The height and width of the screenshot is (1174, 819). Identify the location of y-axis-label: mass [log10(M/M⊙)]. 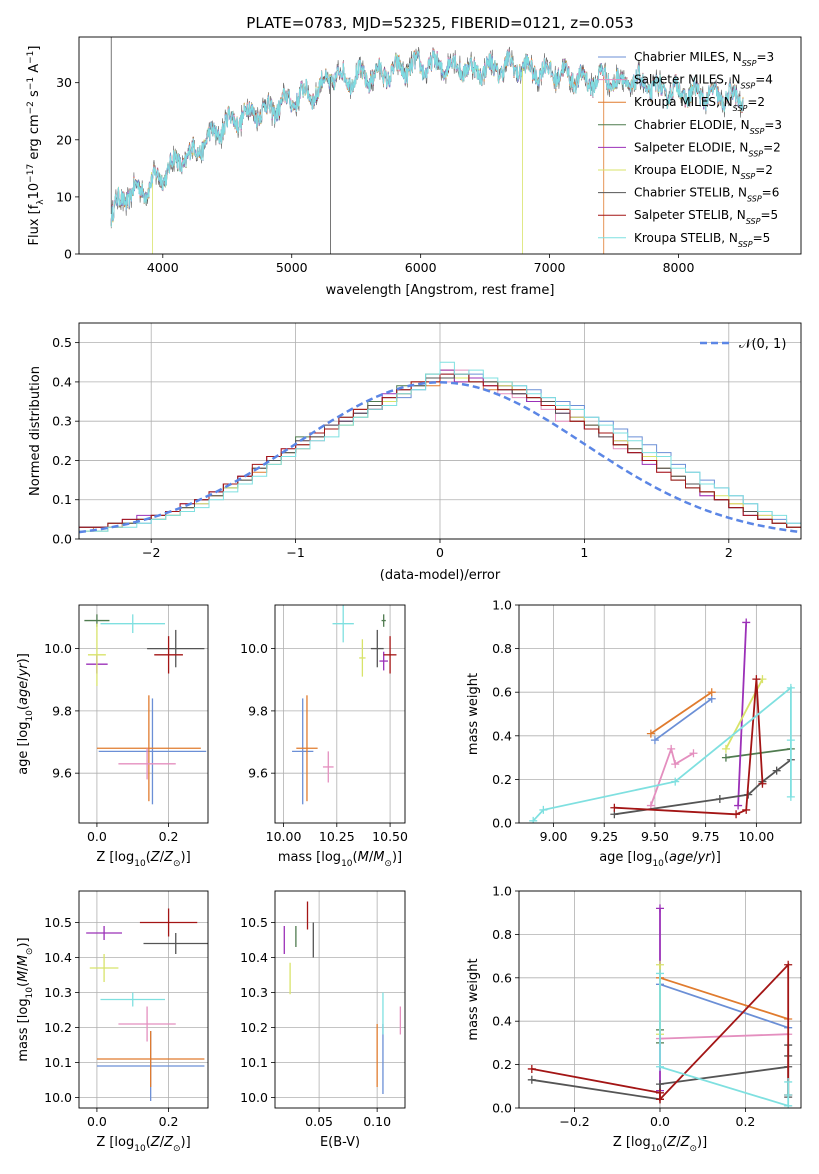
(25, 999).